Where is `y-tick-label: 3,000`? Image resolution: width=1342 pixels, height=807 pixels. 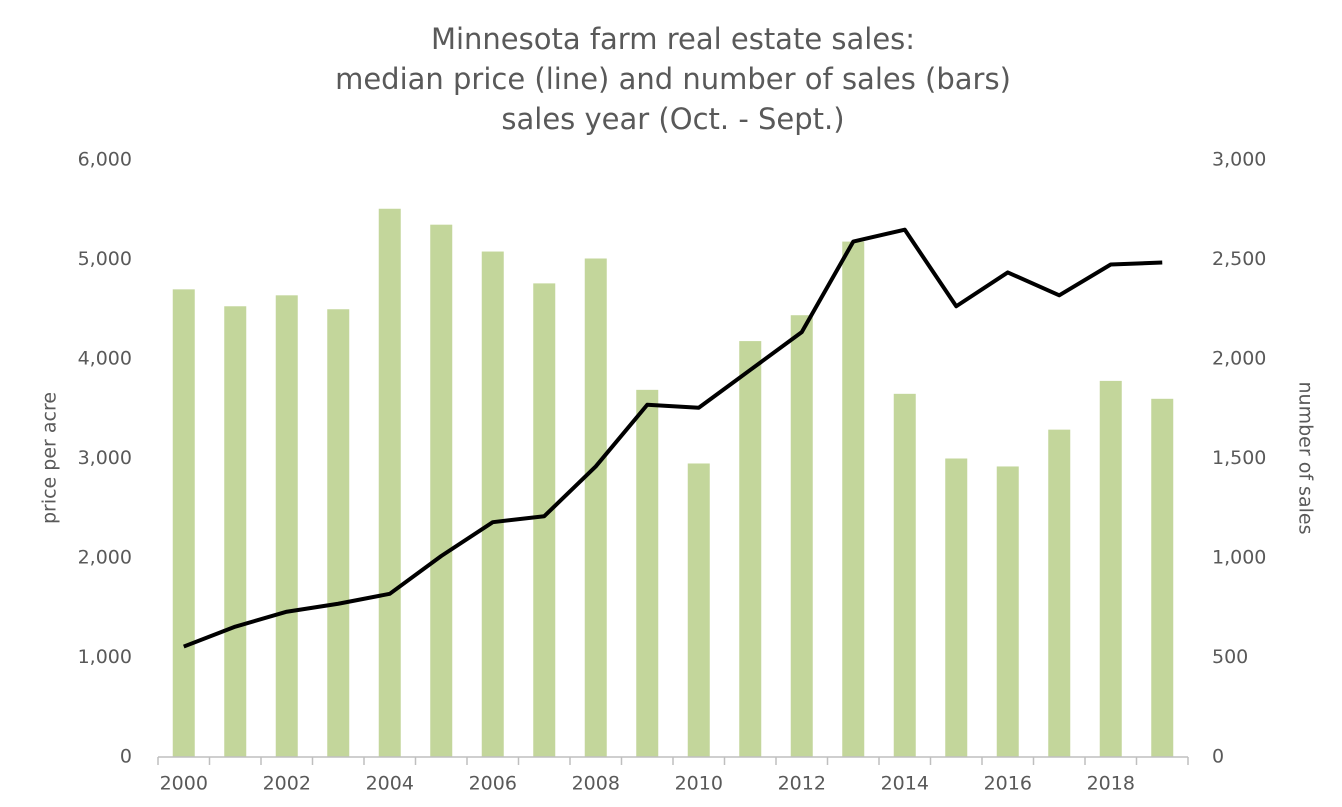 y-tick-label: 3,000 is located at coordinates (105, 458).